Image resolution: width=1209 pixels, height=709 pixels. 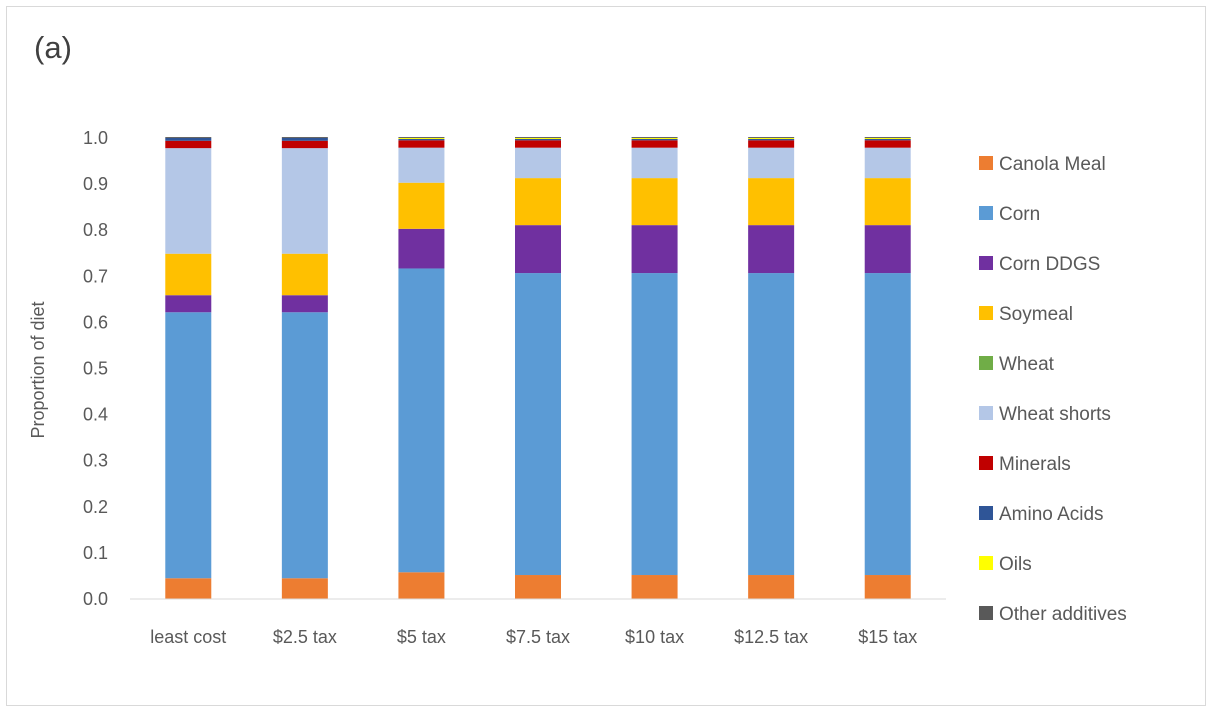 What do you see at coordinates (1049, 264) in the screenshot?
I see `legend-label: Corn DDGS` at bounding box center [1049, 264].